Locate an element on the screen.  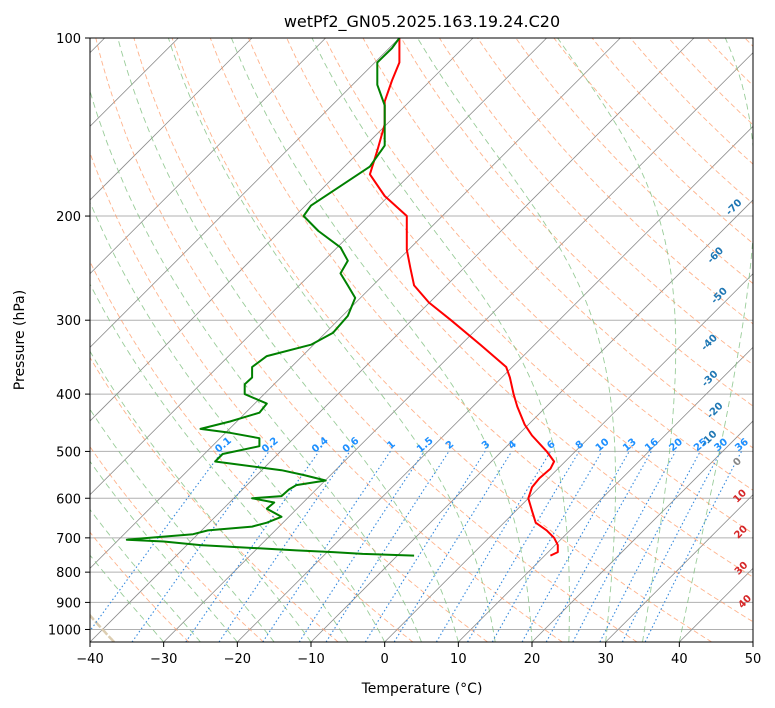
y-tick-label: 400 is located at coordinates (68, 395).